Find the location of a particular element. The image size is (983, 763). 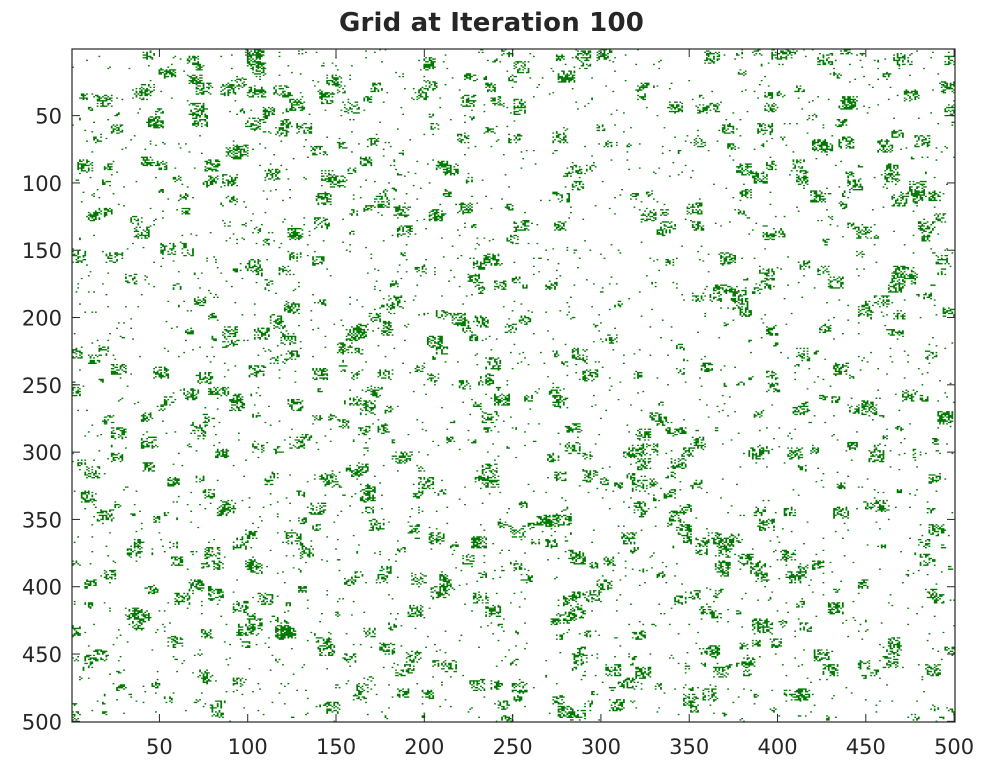

chart-title: Grid at Iteration 100 is located at coordinates (491, 23).